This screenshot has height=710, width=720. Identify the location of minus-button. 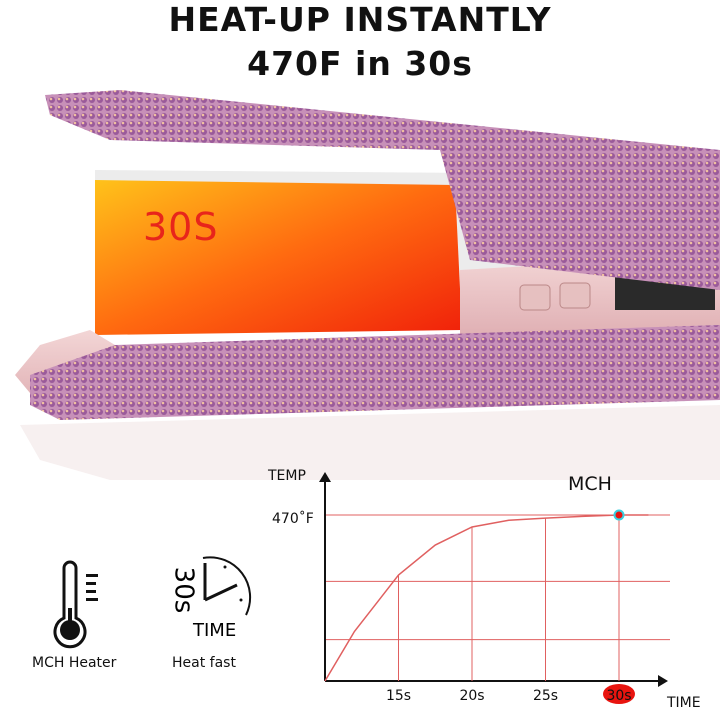
(535, 297).